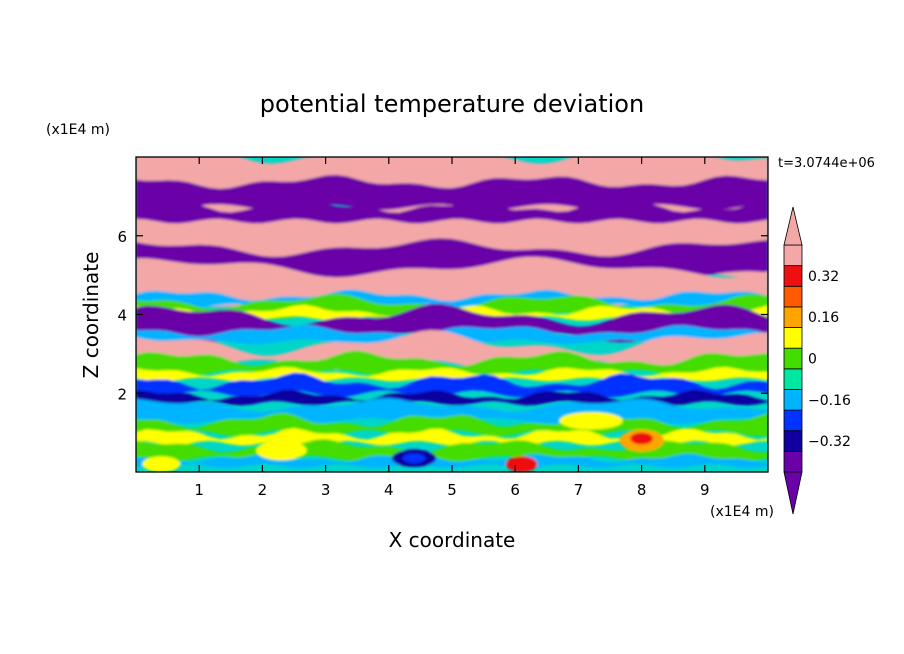 This screenshot has height=654, width=904. Describe the element at coordinates (579, 490) in the screenshot. I see `x-tick-label: 7` at that location.